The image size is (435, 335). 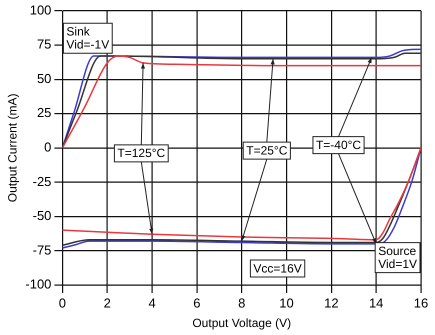 What do you see at coordinates (152, 302) in the screenshot?
I see `x-tick-label: 4` at bounding box center [152, 302].